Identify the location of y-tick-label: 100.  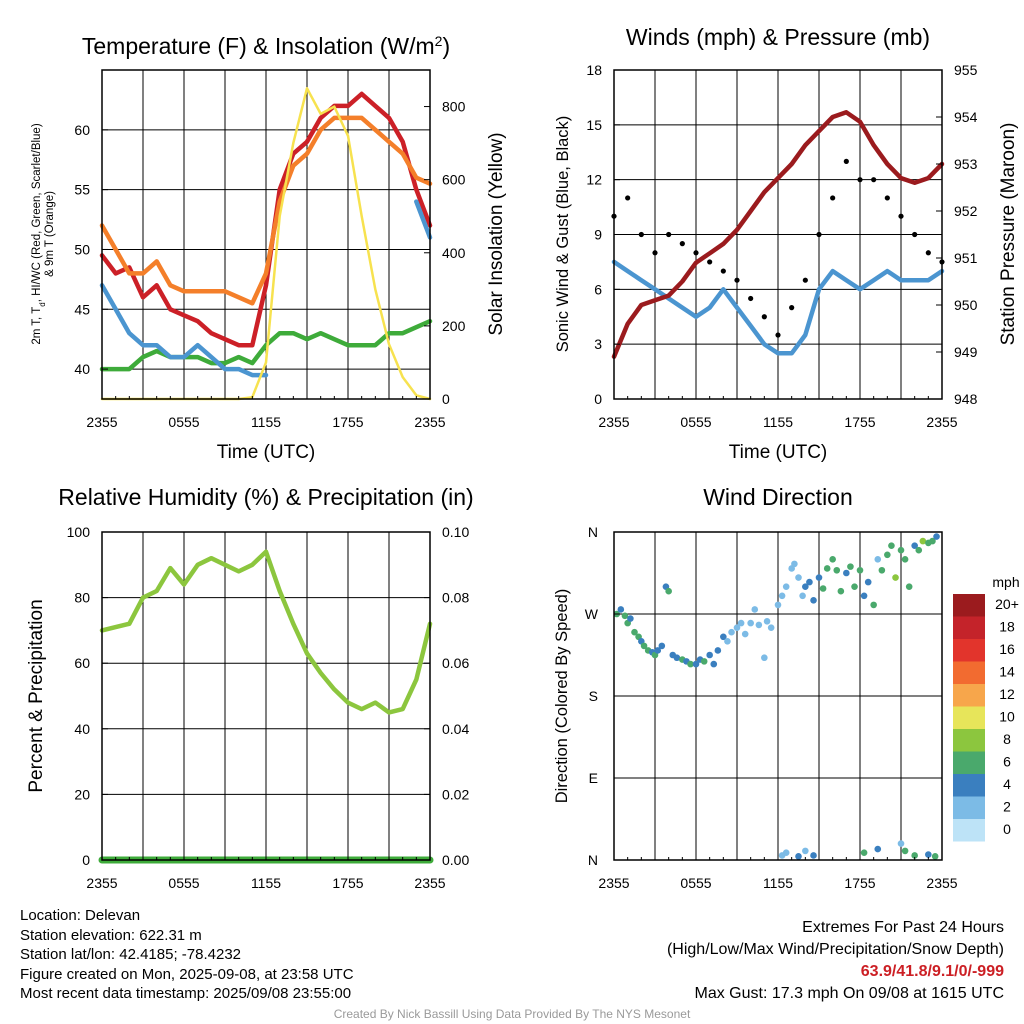
(79, 532).